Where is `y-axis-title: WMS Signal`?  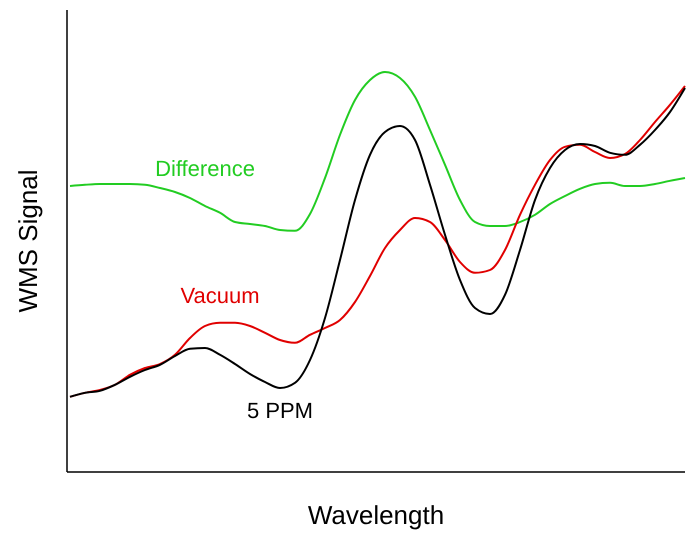 y-axis-title: WMS Signal is located at coordinates (28, 241).